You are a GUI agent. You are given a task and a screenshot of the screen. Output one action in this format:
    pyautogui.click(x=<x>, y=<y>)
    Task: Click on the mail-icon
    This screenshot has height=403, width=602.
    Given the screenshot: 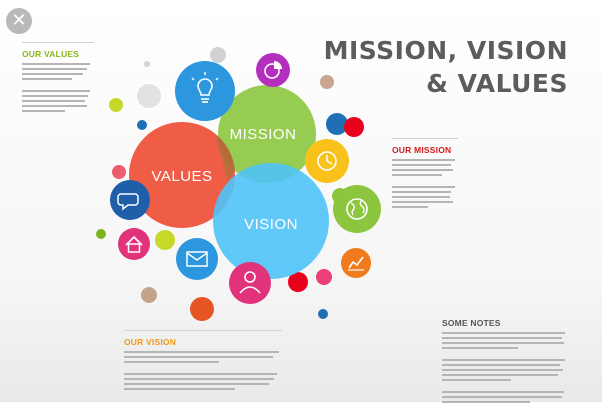 What is the action you would take?
    pyautogui.click(x=197, y=259)
    